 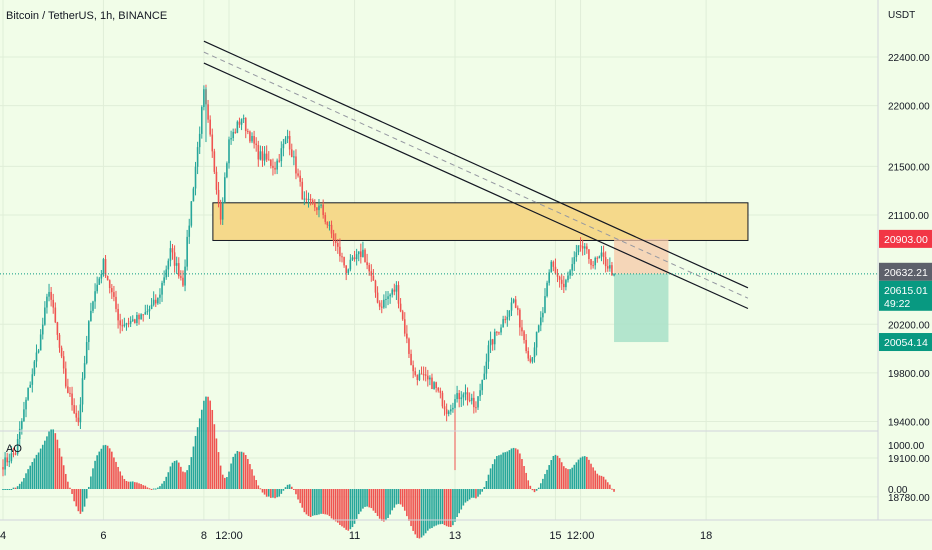 What do you see at coordinates (906, 291) in the screenshot?
I see `price-label-text: 20615.01` at bounding box center [906, 291].